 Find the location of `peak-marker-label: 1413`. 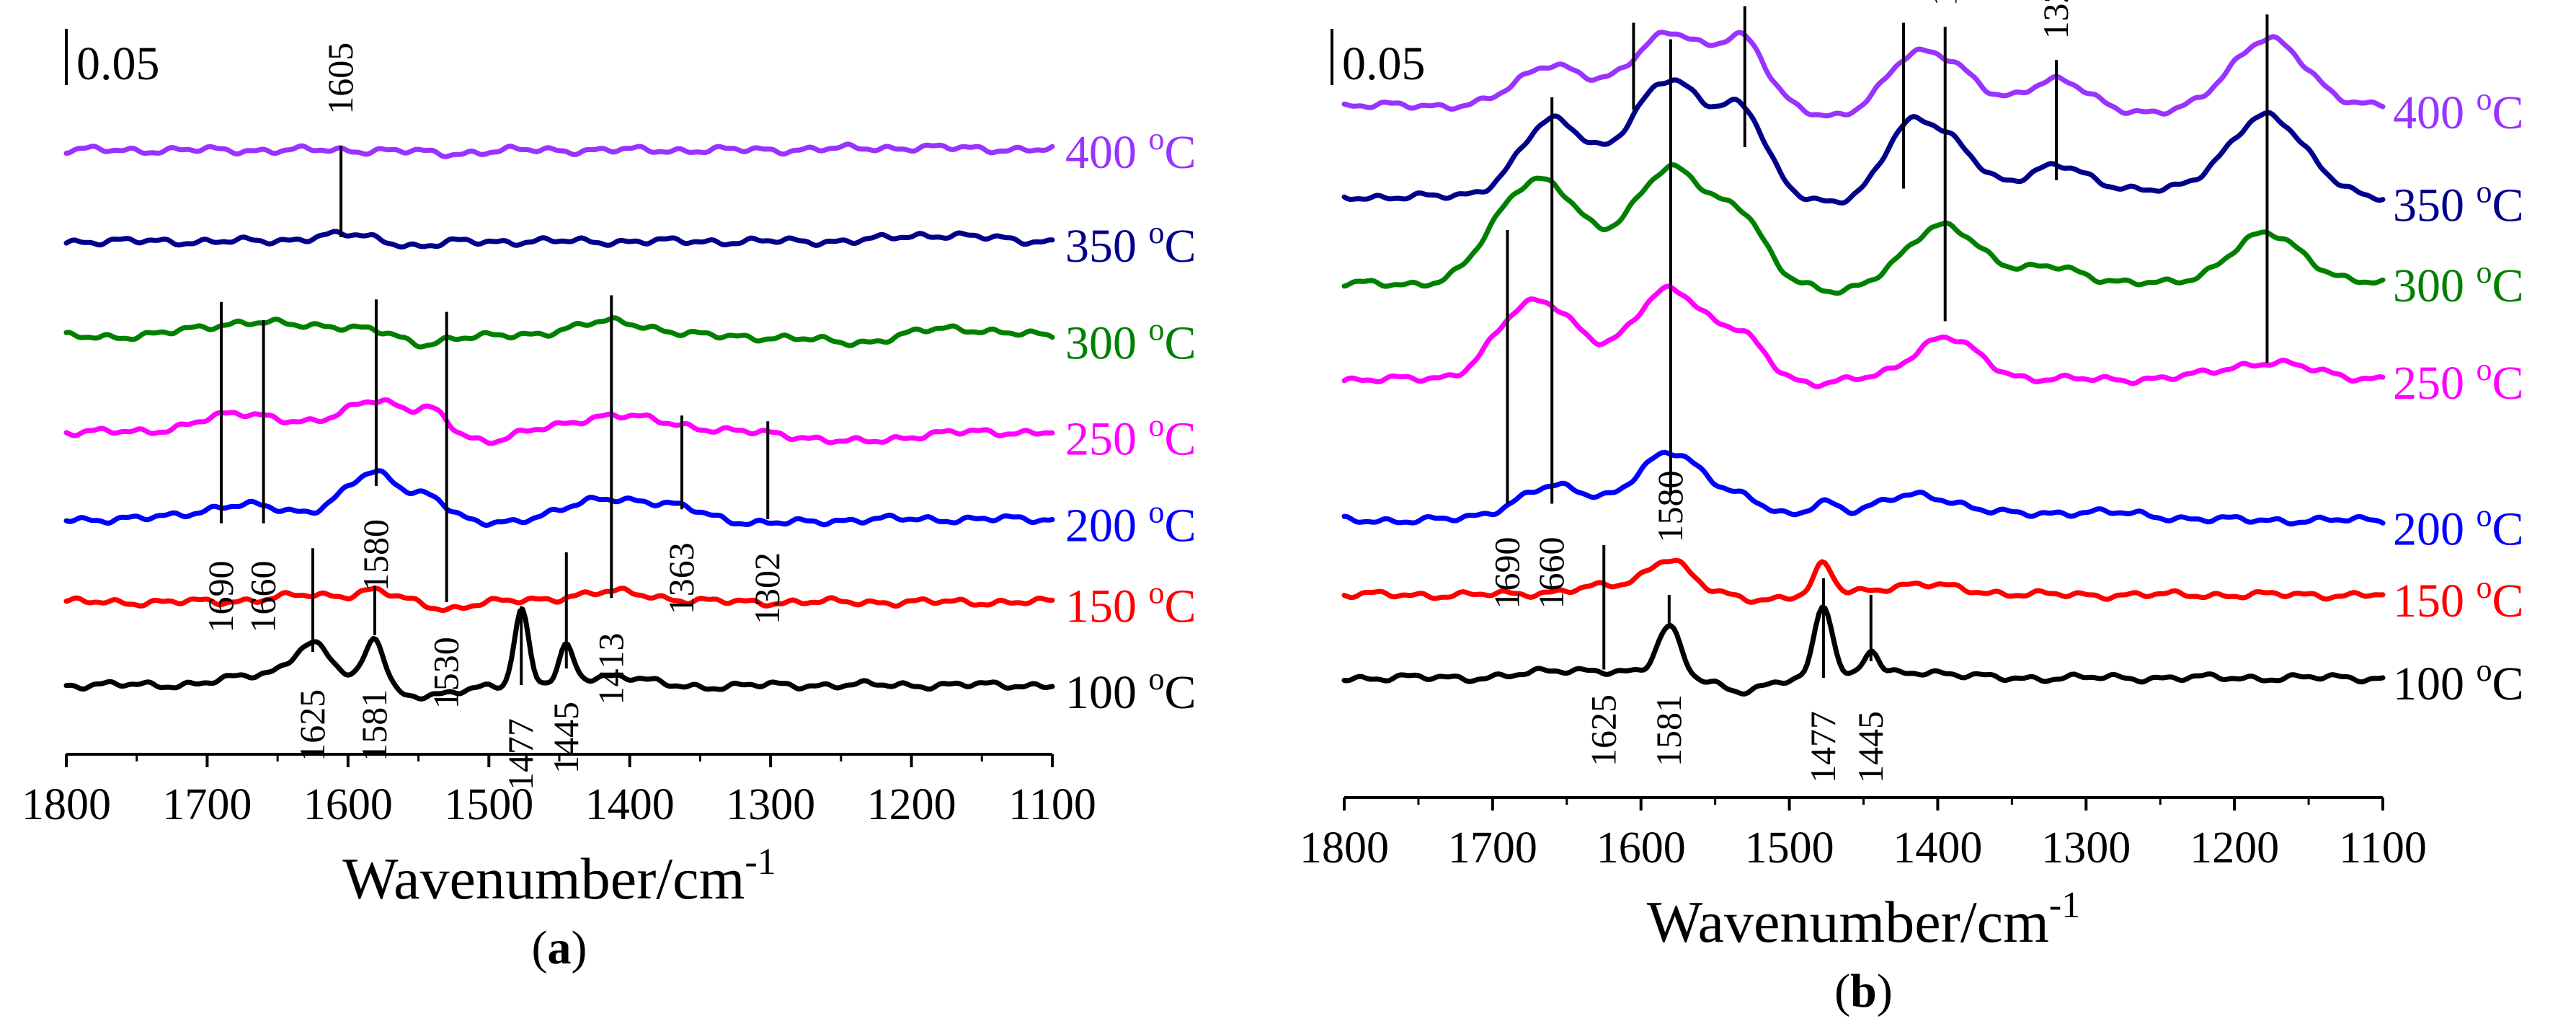

peak-marker-label: 1413 is located at coordinates (610, 669).